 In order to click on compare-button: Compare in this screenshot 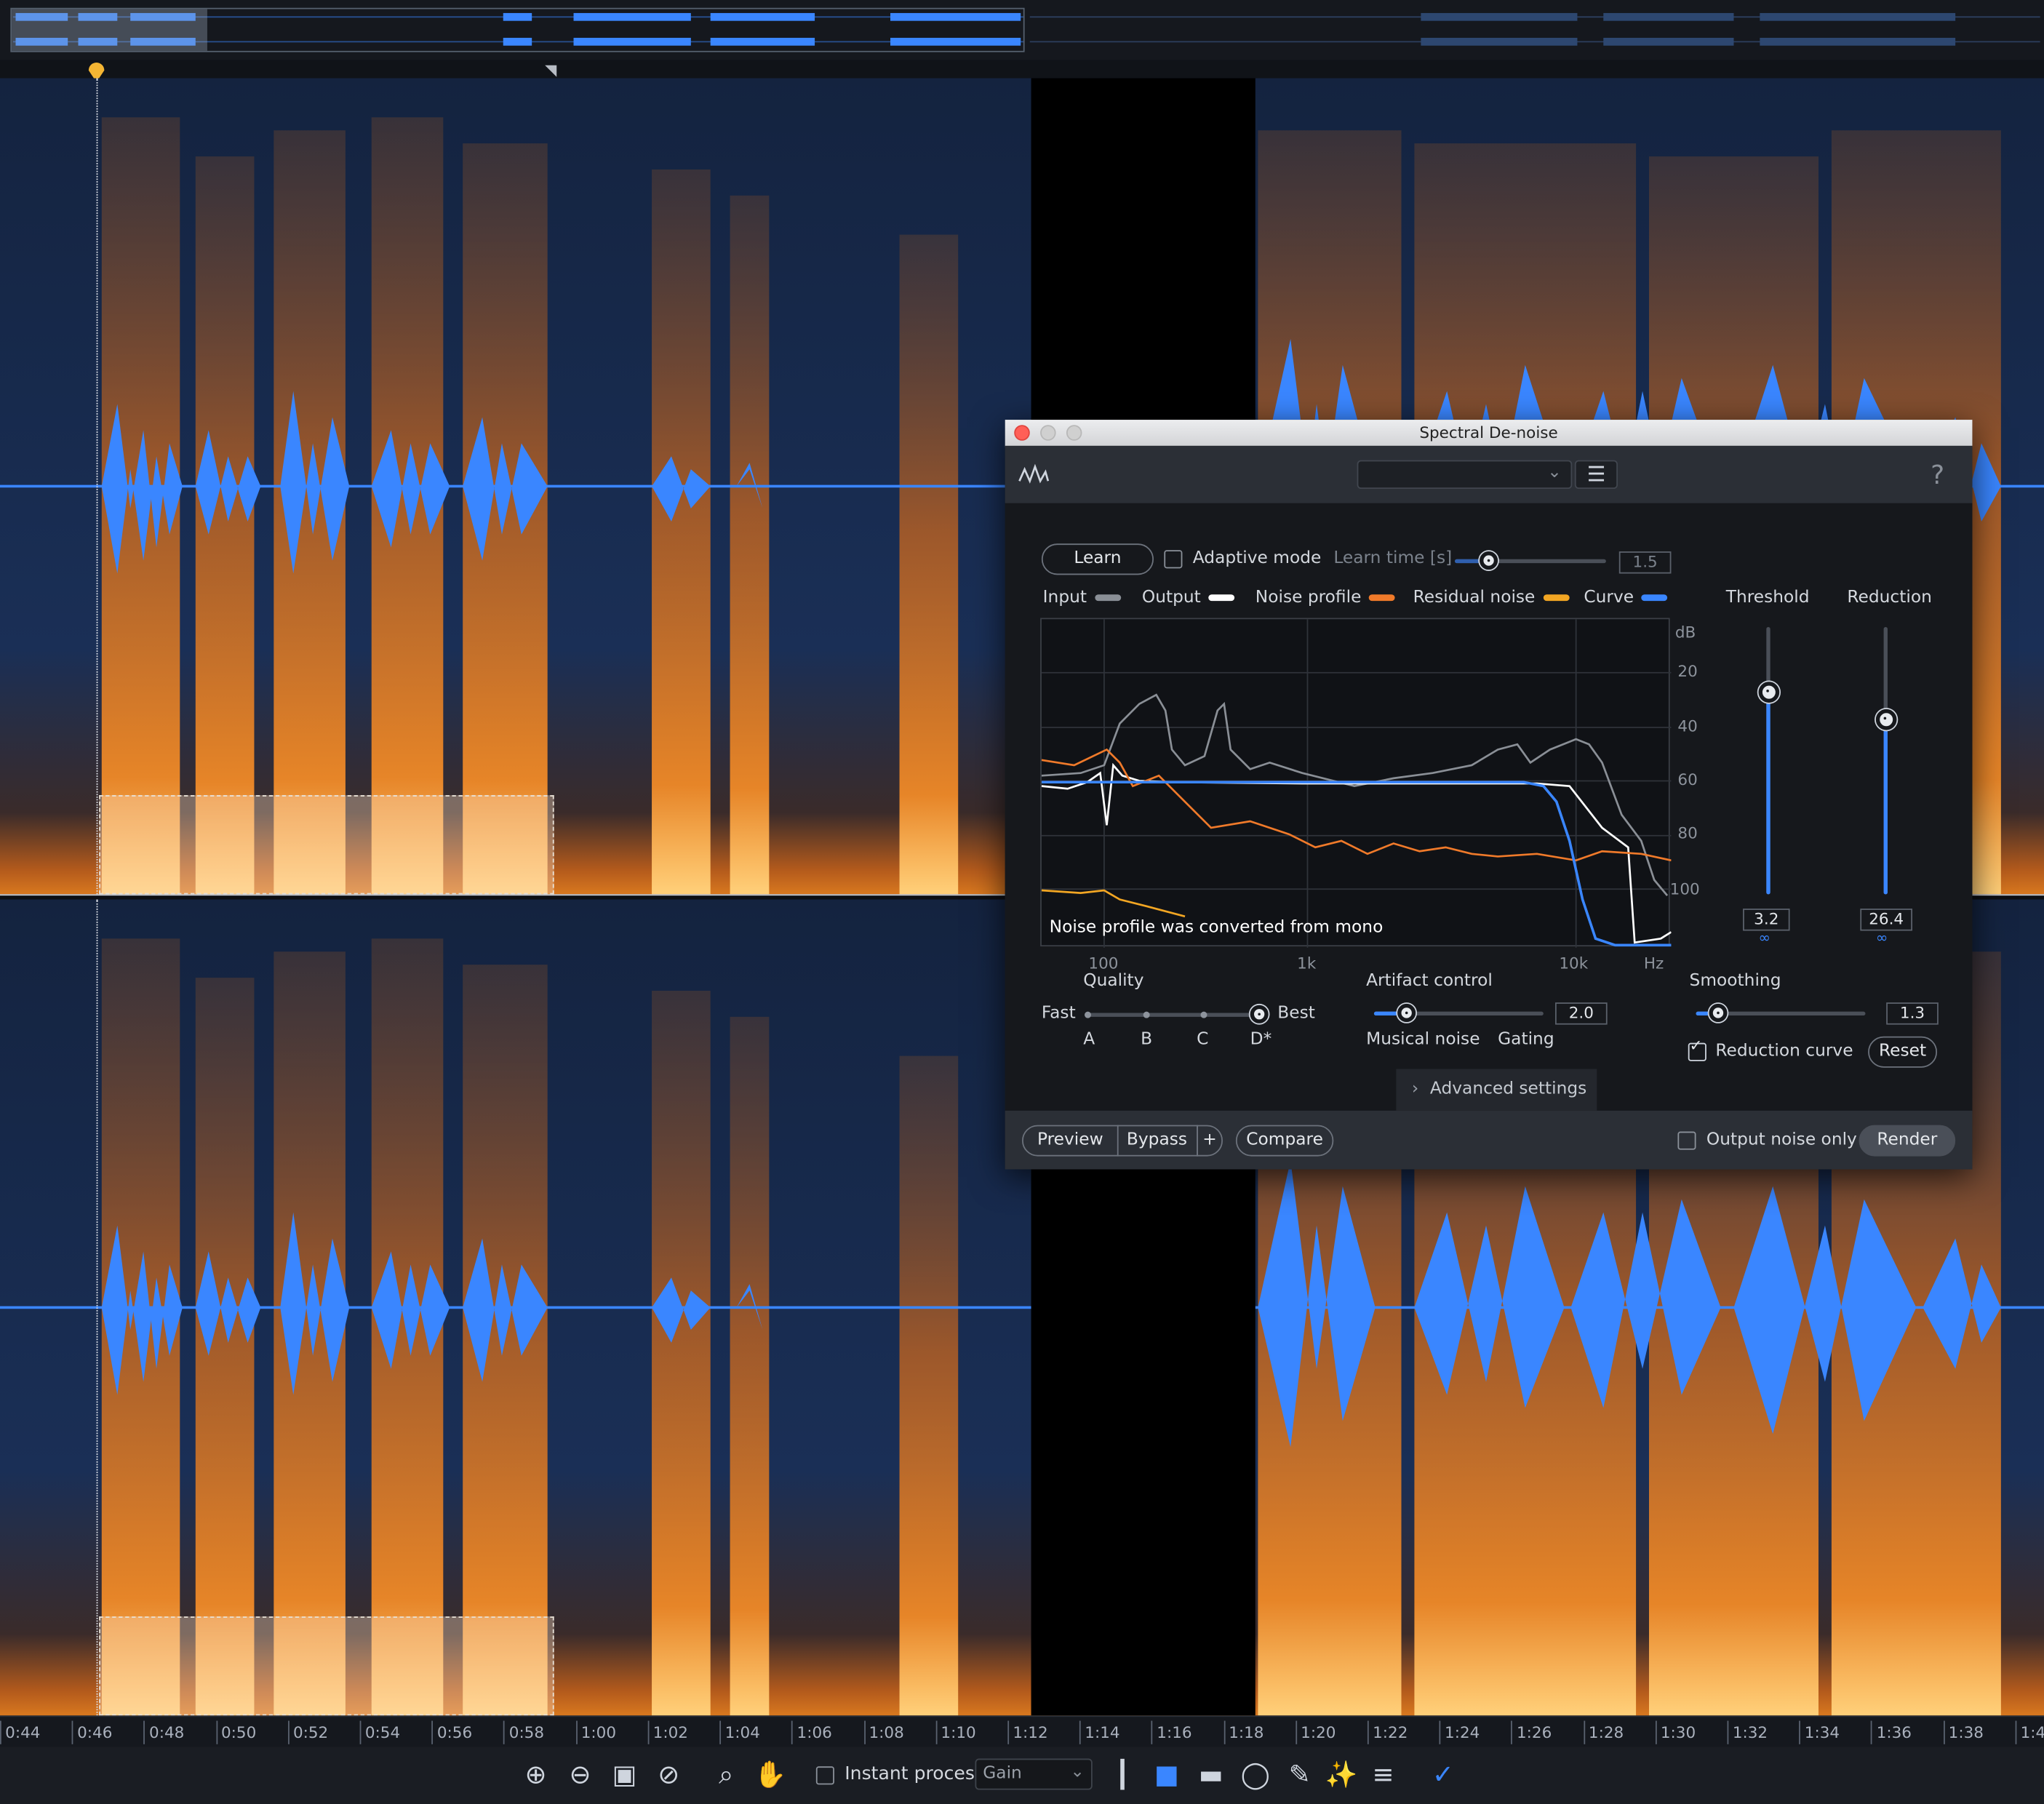, I will do `click(1284, 1141)`.